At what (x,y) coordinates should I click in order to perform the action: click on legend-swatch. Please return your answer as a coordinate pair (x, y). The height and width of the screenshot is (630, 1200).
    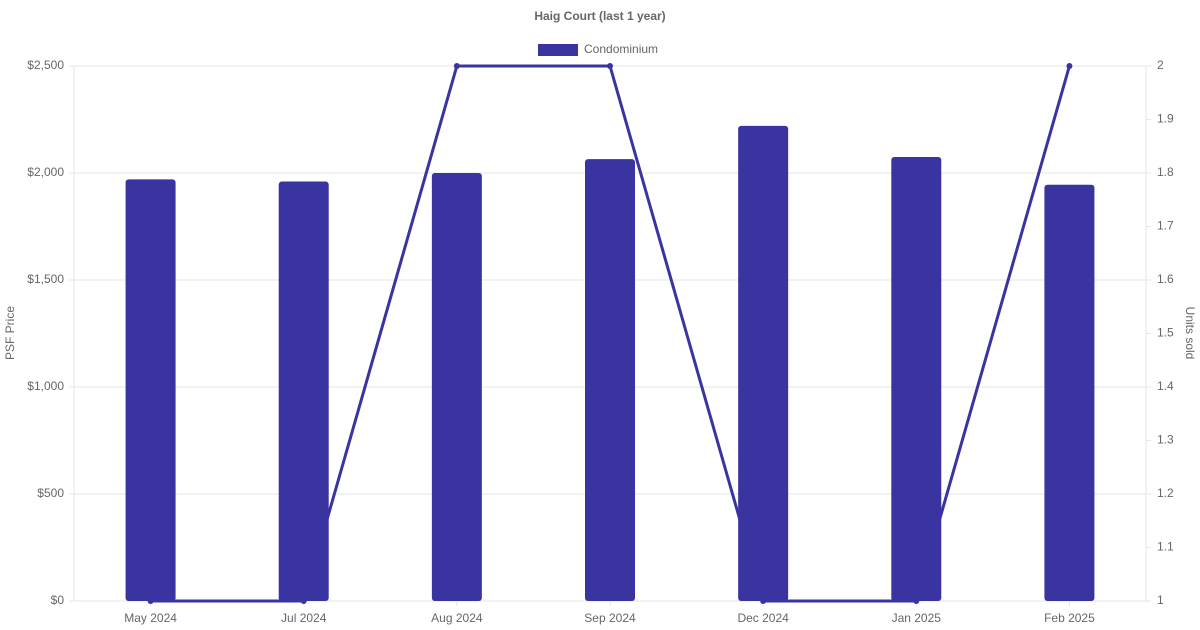
    Looking at the image, I should click on (558, 50).